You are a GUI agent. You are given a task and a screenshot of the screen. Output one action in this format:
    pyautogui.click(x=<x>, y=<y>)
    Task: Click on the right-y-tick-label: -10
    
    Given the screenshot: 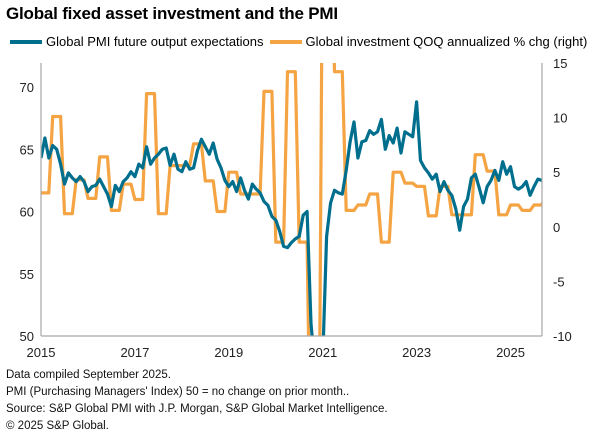 What is the action you would take?
    pyautogui.click(x=562, y=336)
    